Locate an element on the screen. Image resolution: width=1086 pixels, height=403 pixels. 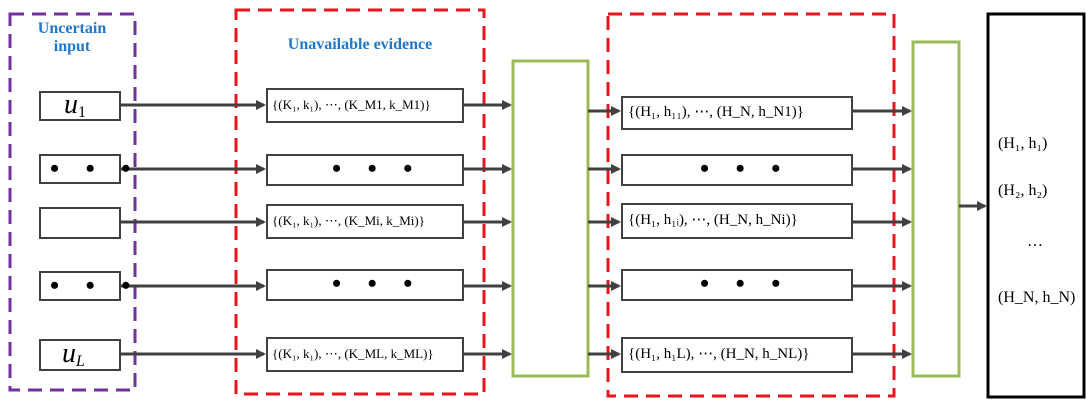
belief-dots-2: • • • is located at coordinates (745, 283).